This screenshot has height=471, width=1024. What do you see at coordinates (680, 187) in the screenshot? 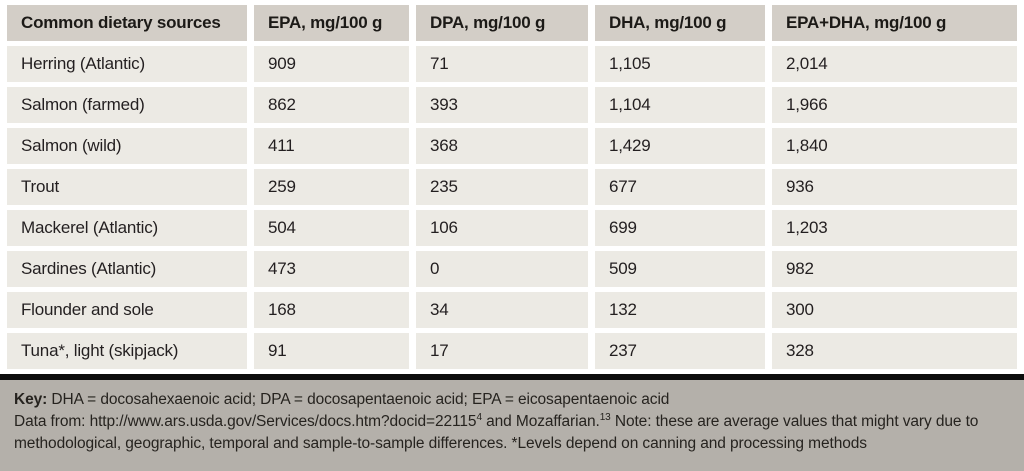
I see `table-cell: 677` at bounding box center [680, 187].